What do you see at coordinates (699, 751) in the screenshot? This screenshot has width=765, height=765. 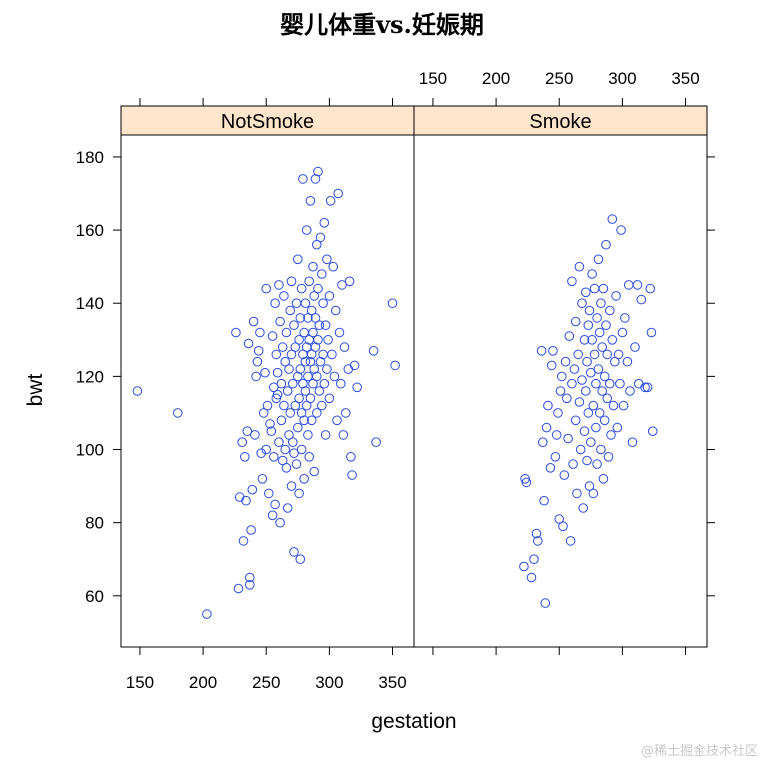 I see `watermark: @稀土掘金技术社区` at bounding box center [699, 751].